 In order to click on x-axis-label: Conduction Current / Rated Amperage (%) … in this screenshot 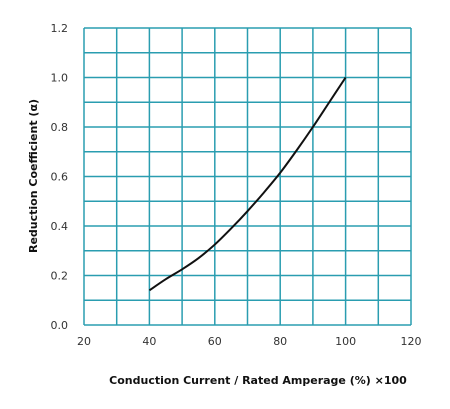, I will do `click(258, 380)`.